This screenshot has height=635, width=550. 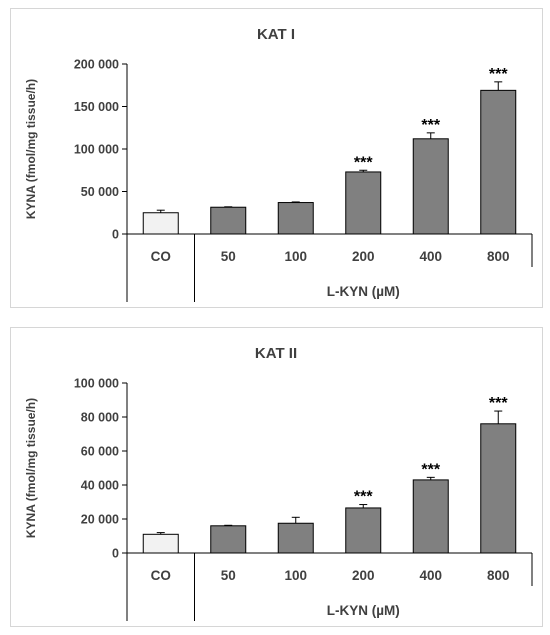 What do you see at coordinates (100, 520) in the screenshot?
I see `y-tick-label: 20 000` at bounding box center [100, 520].